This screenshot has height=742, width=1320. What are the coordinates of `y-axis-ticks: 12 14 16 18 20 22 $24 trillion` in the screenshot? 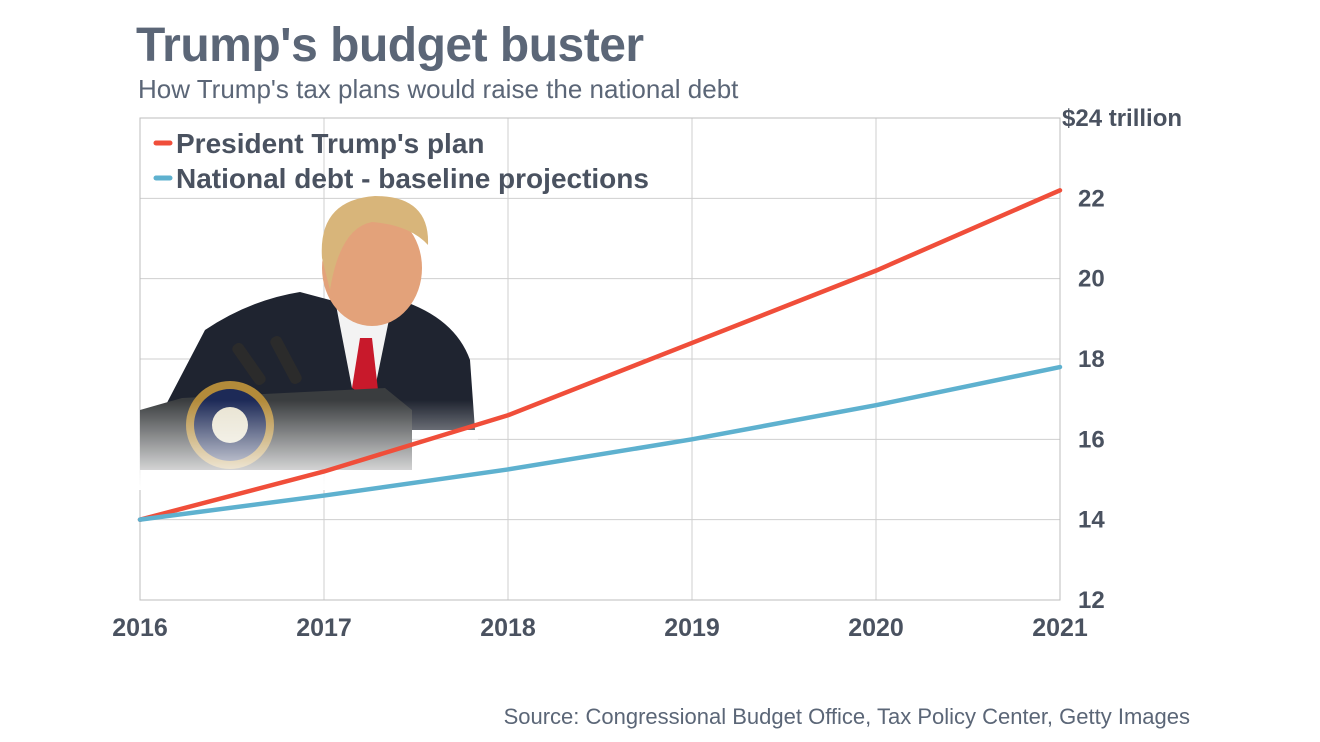 It's located at (1122, 359).